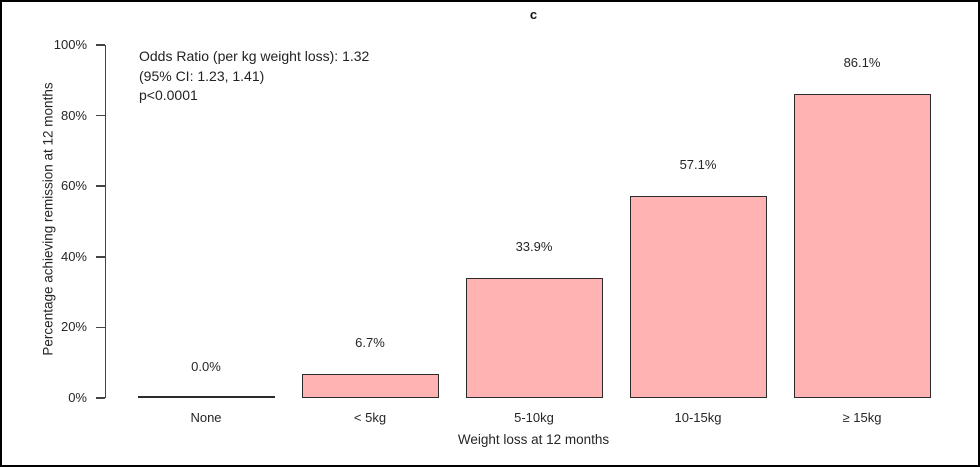 This screenshot has width=980, height=467. What do you see at coordinates (533, 14) in the screenshot?
I see `panel-title: c` at bounding box center [533, 14].